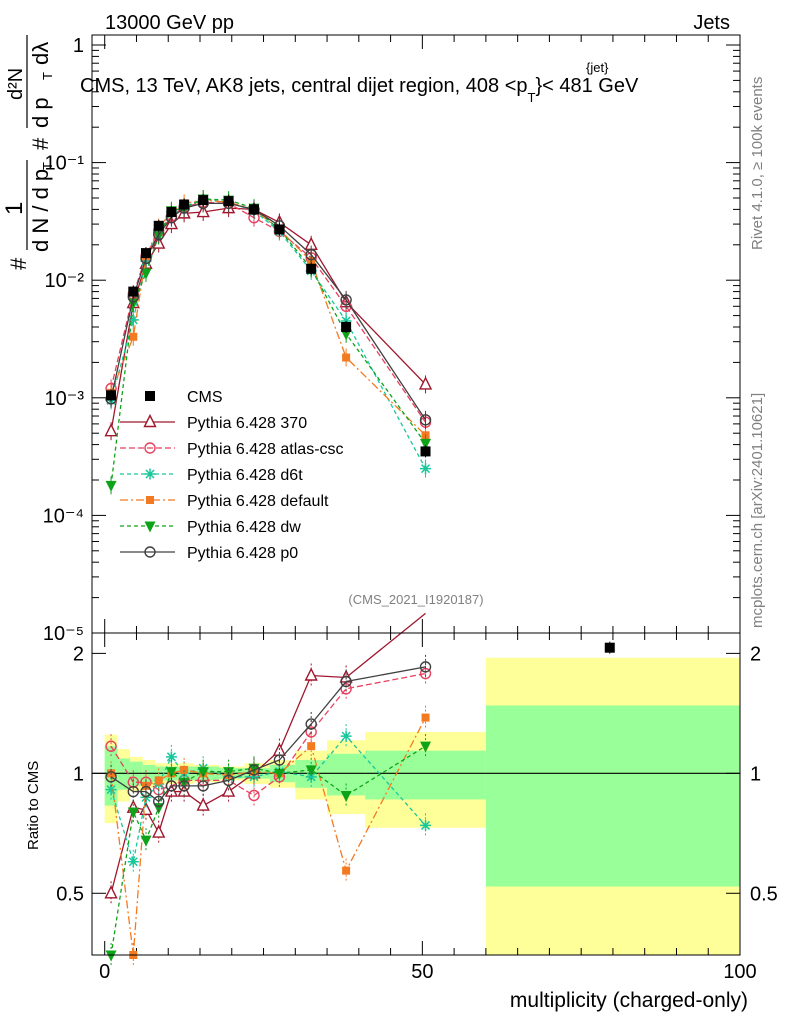 The height and width of the screenshot is (1024, 786). I want to click on legend-label-0: CMS, so click(205, 397).